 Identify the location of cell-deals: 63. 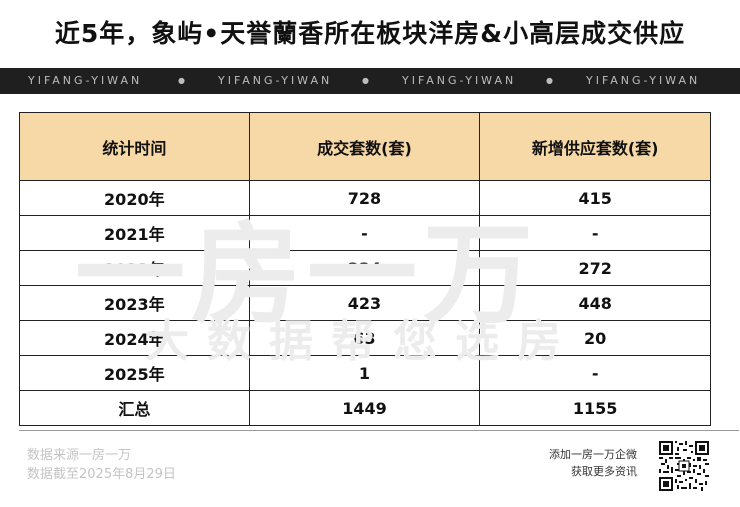
(364, 338).